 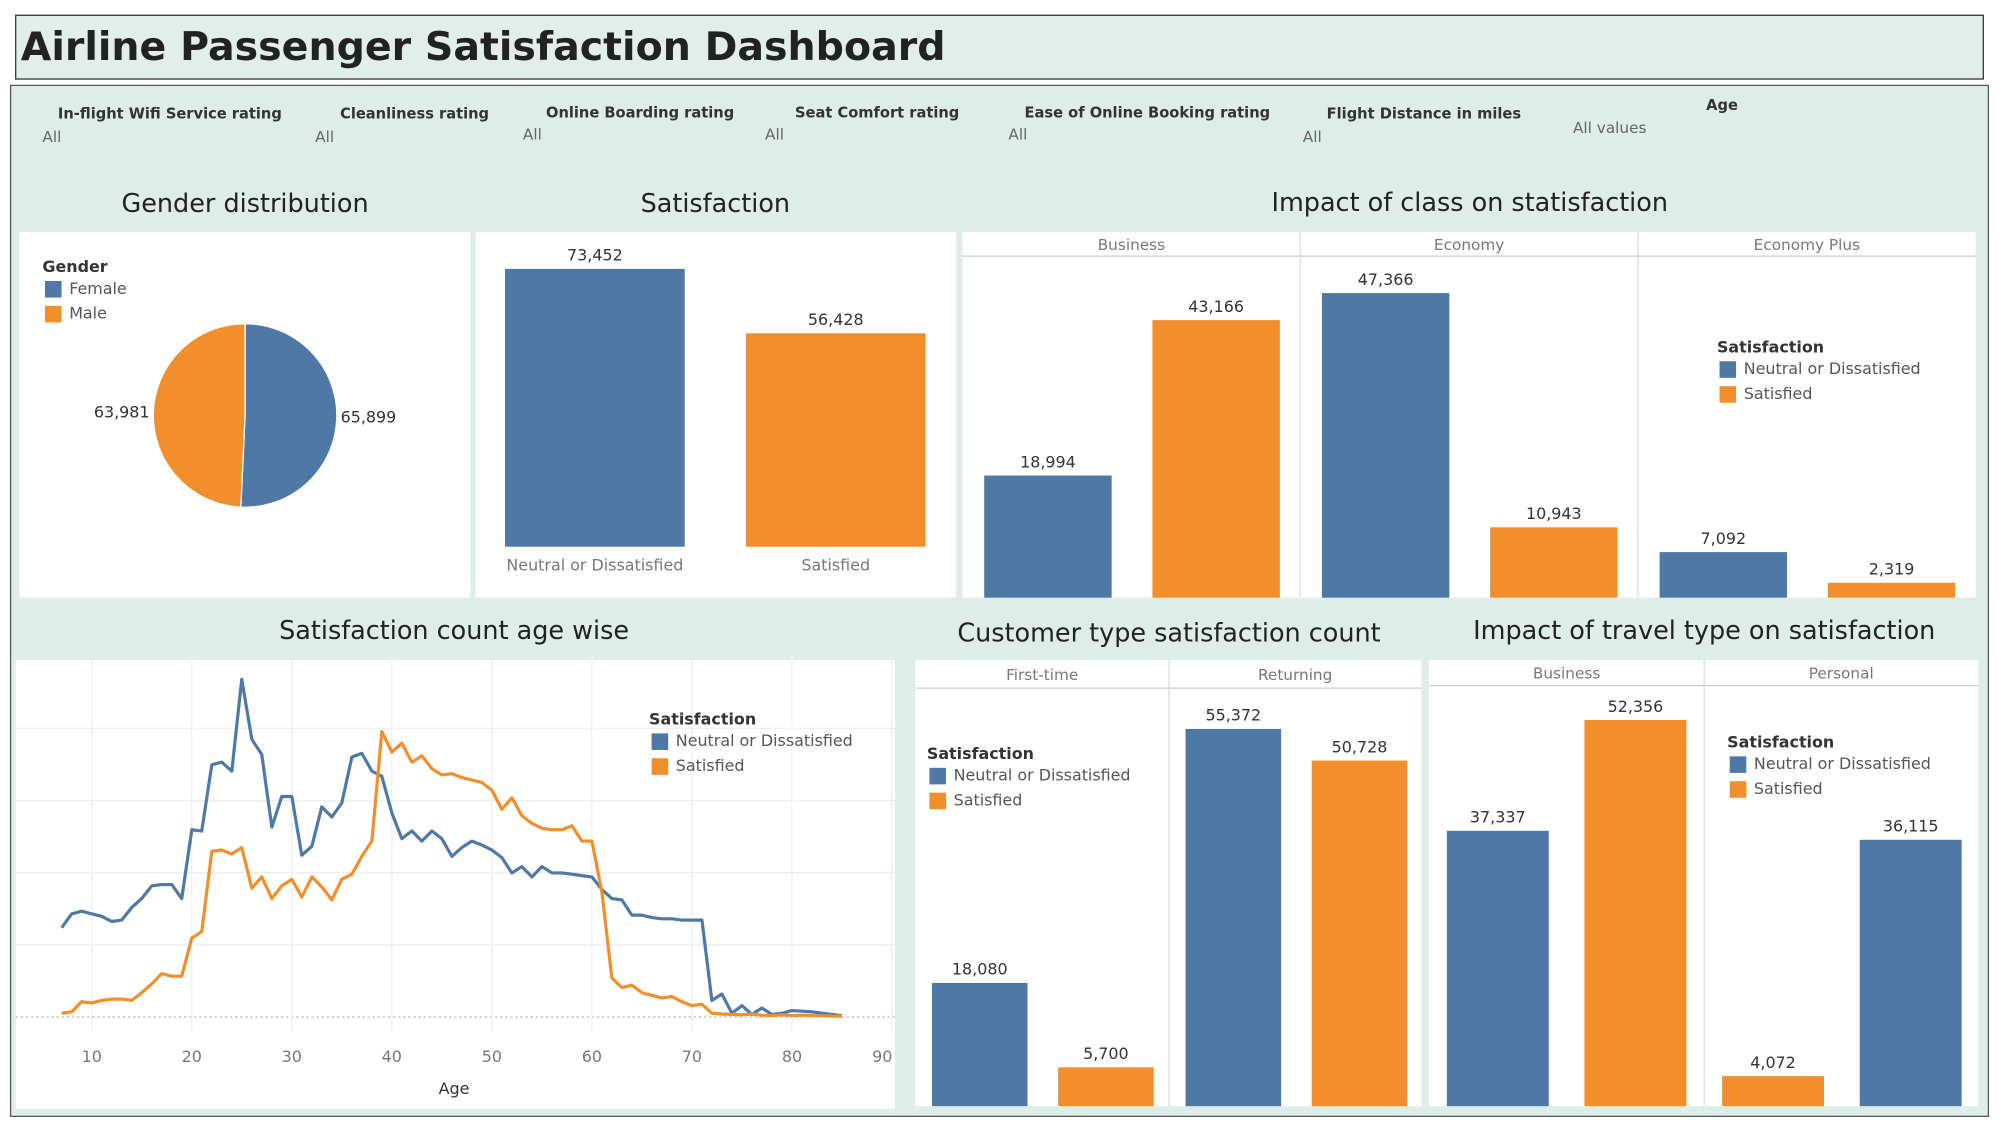 I want to click on line-series, so click(x=451, y=847).